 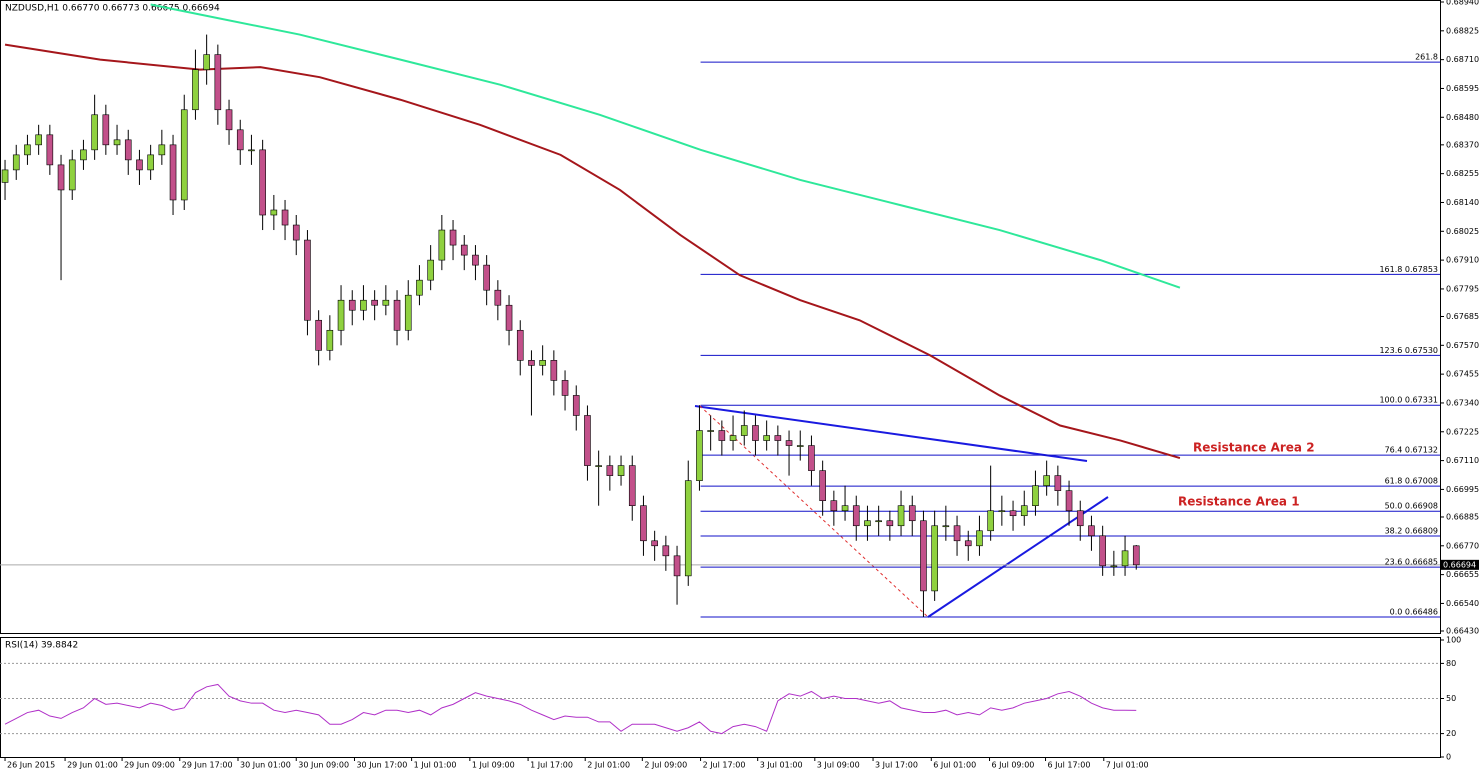 What do you see at coordinates (551, 765) in the screenshot?
I see `x-tick-label: 1 Jul 17:00` at bounding box center [551, 765].